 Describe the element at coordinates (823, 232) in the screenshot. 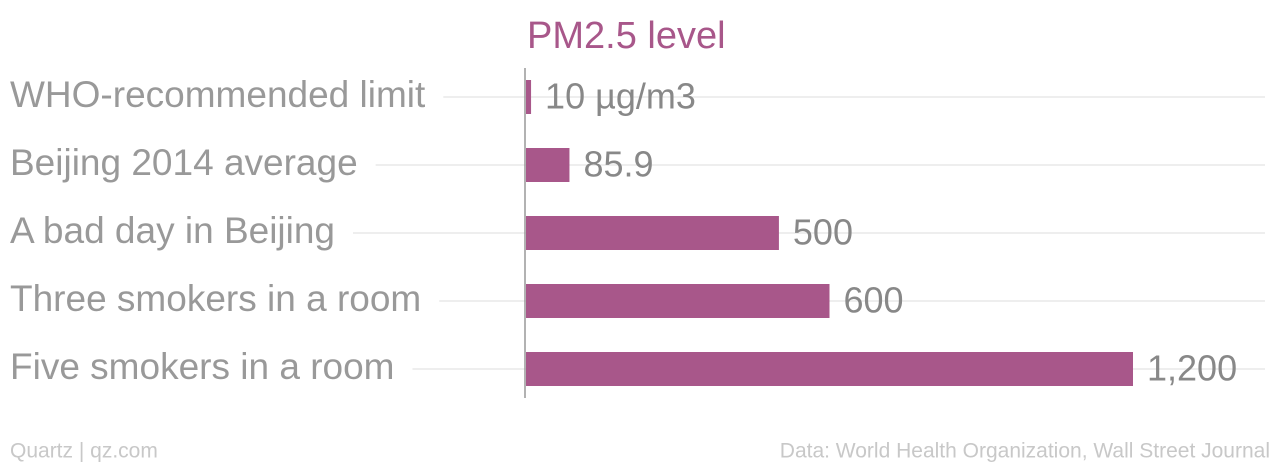

I see `value-label: 500` at that location.